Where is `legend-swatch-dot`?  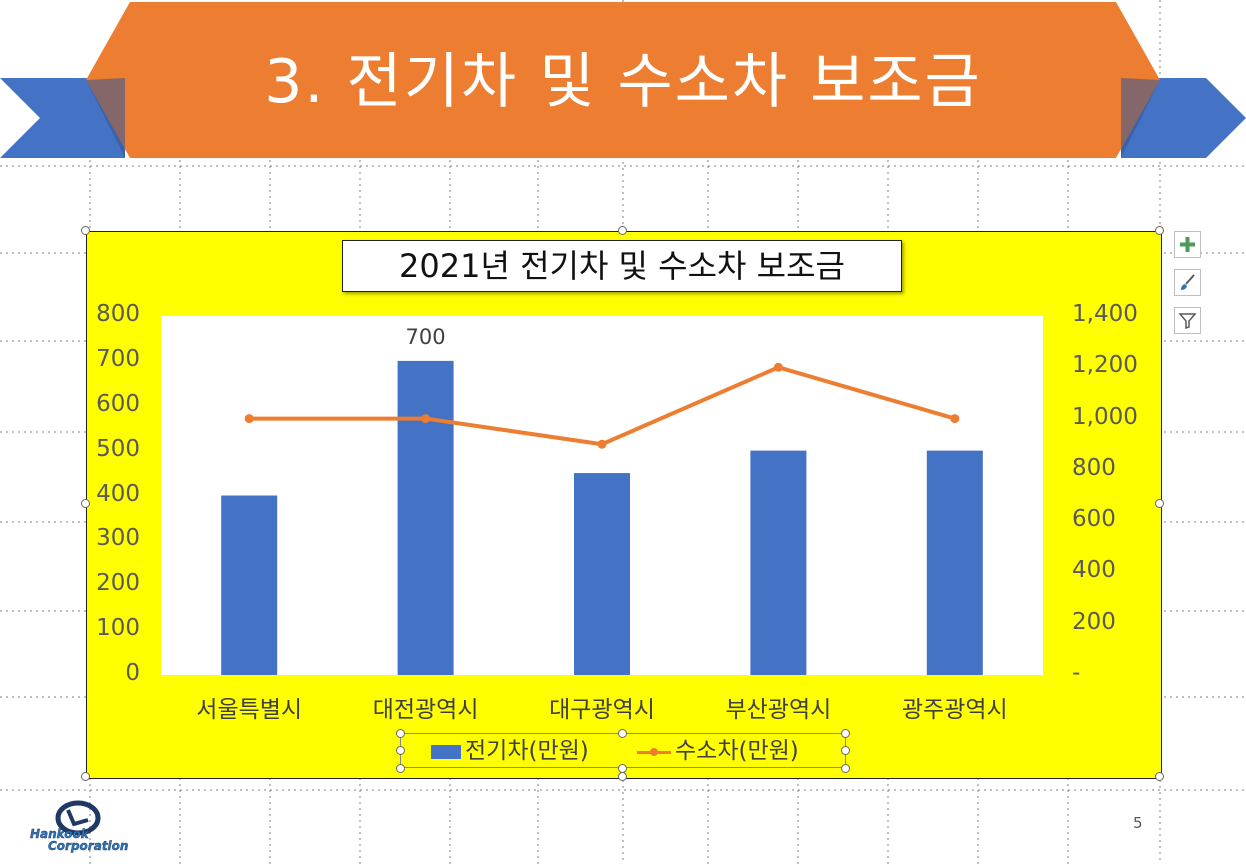 legend-swatch-dot is located at coordinates (654, 752).